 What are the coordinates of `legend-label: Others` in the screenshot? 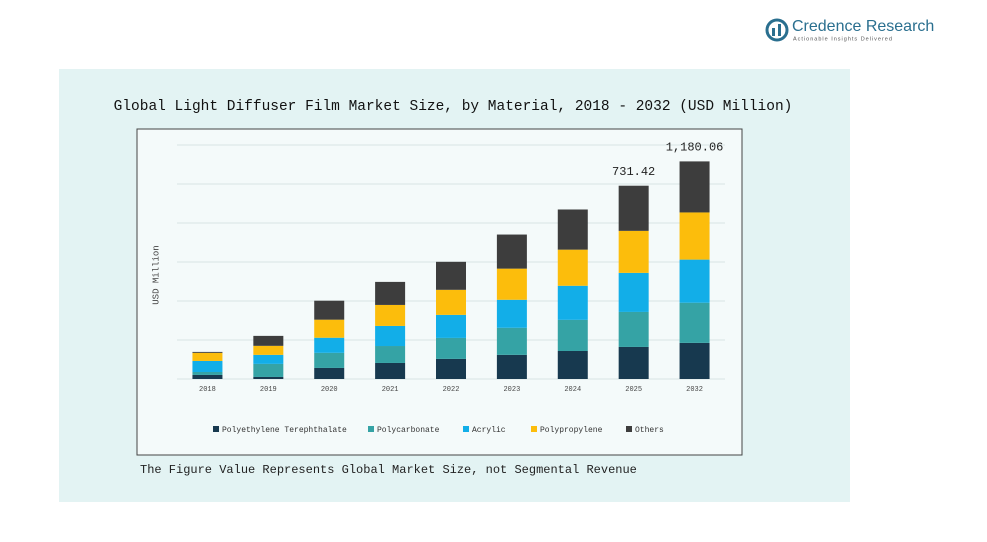 It's located at (649, 430).